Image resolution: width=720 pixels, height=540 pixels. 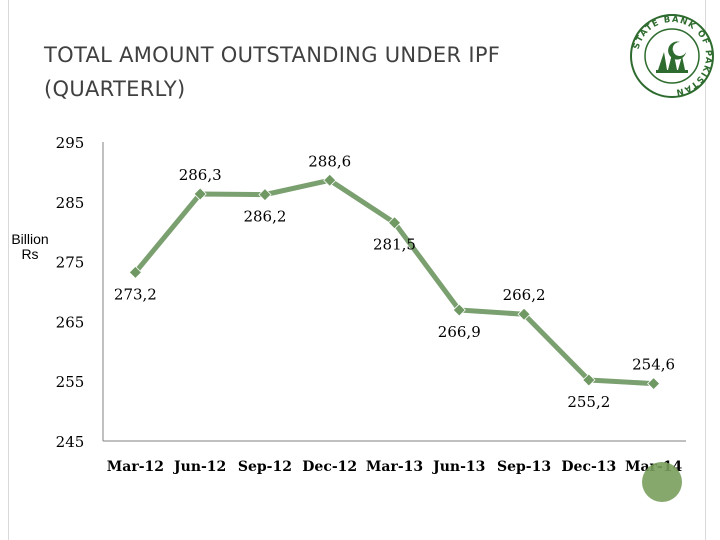 What do you see at coordinates (265, 467) in the screenshot?
I see `x-tick-label: Sep-12` at bounding box center [265, 467].